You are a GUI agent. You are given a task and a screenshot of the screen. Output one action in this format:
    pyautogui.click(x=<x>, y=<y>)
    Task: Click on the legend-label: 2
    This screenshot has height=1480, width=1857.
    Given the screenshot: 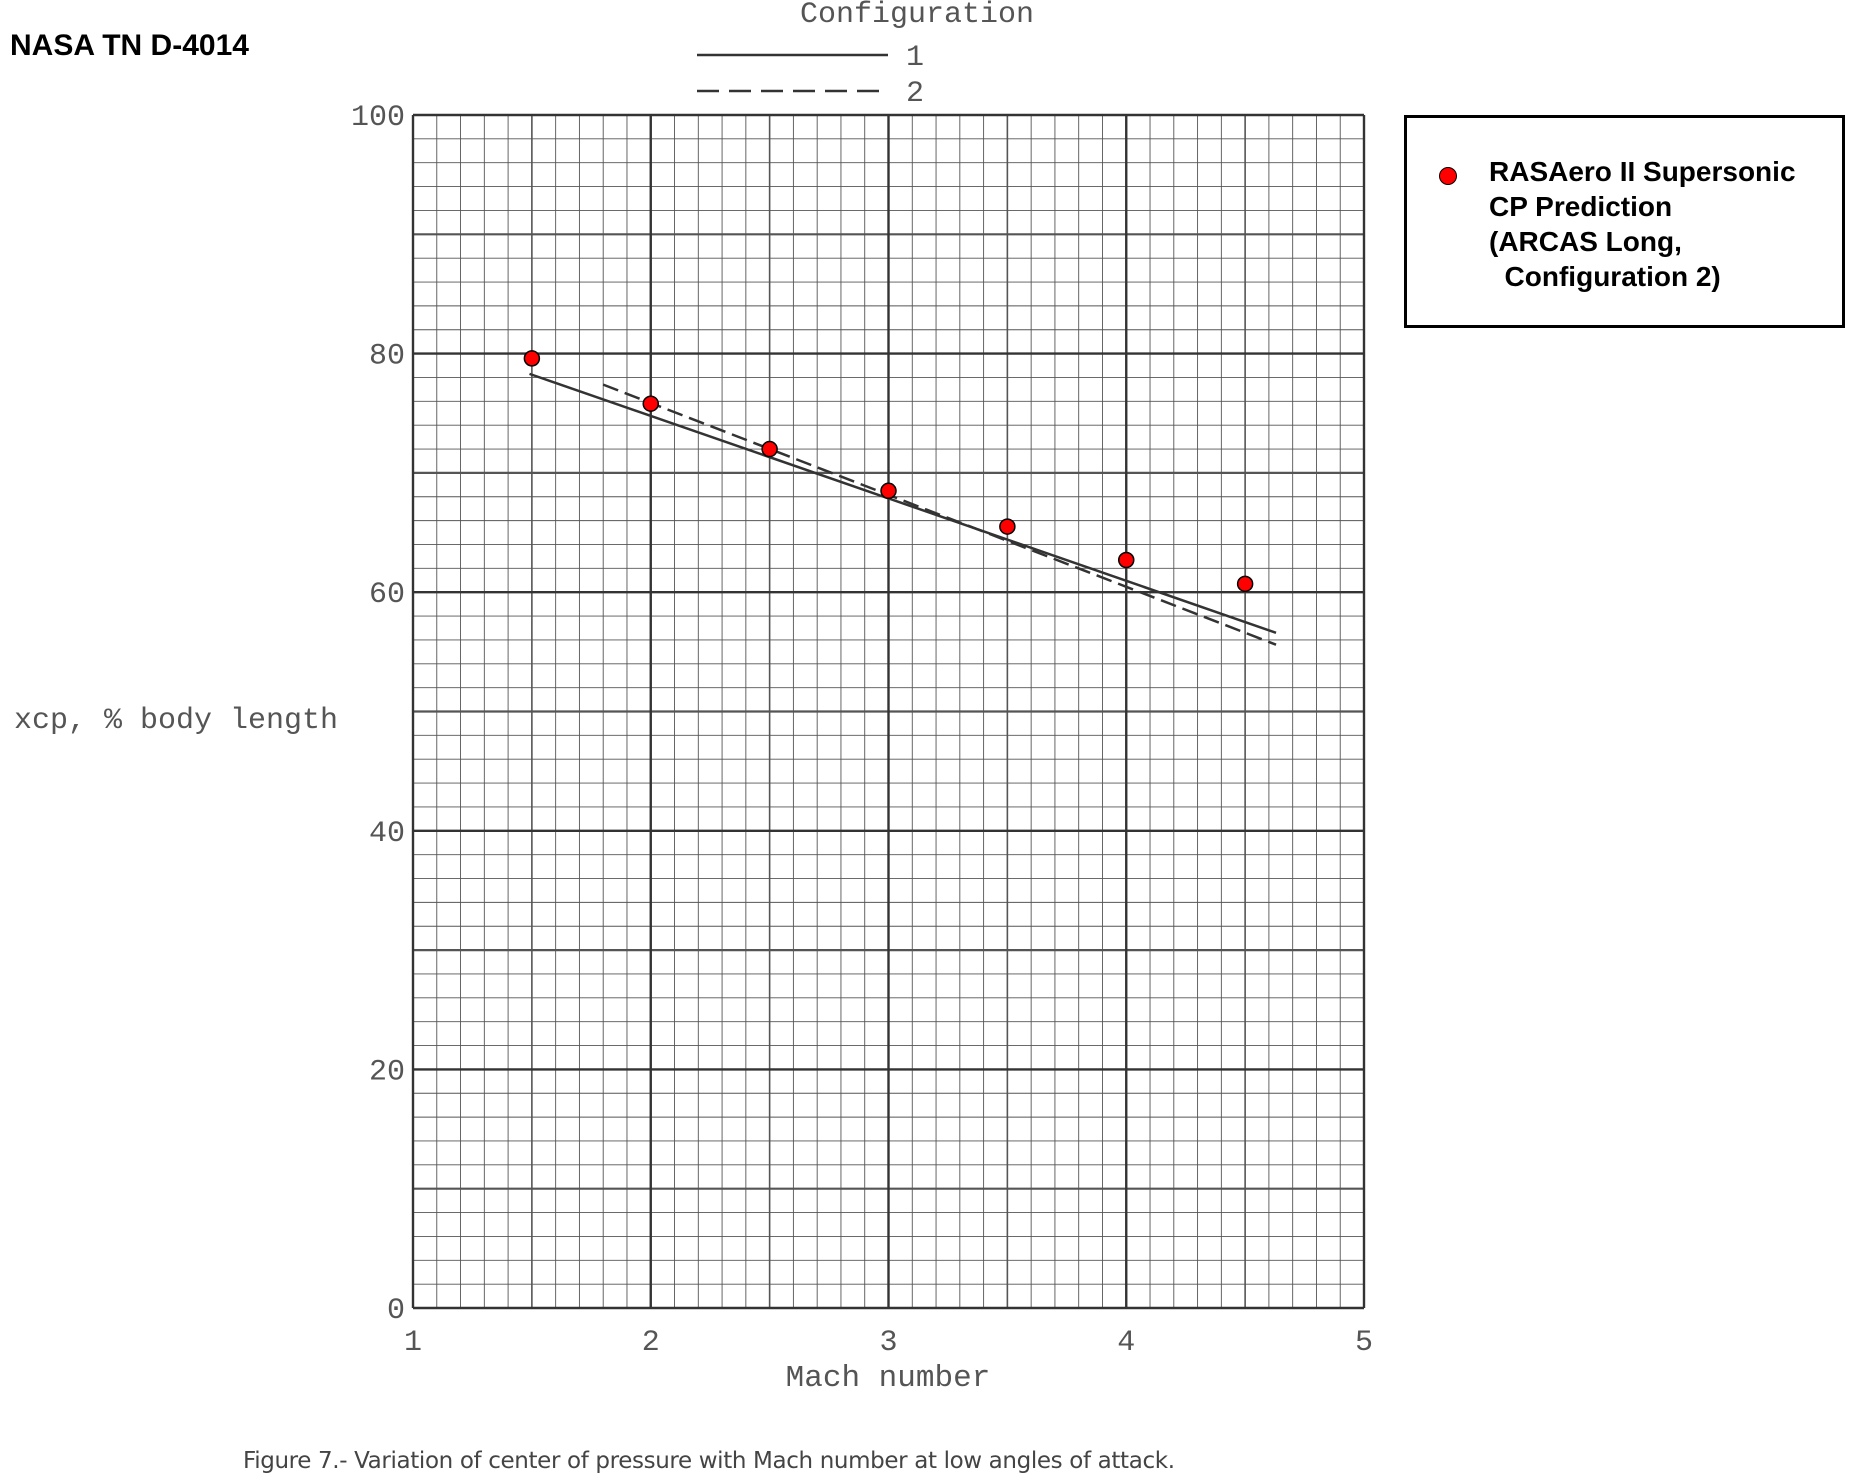 What is the action you would take?
    pyautogui.click(x=915, y=94)
    